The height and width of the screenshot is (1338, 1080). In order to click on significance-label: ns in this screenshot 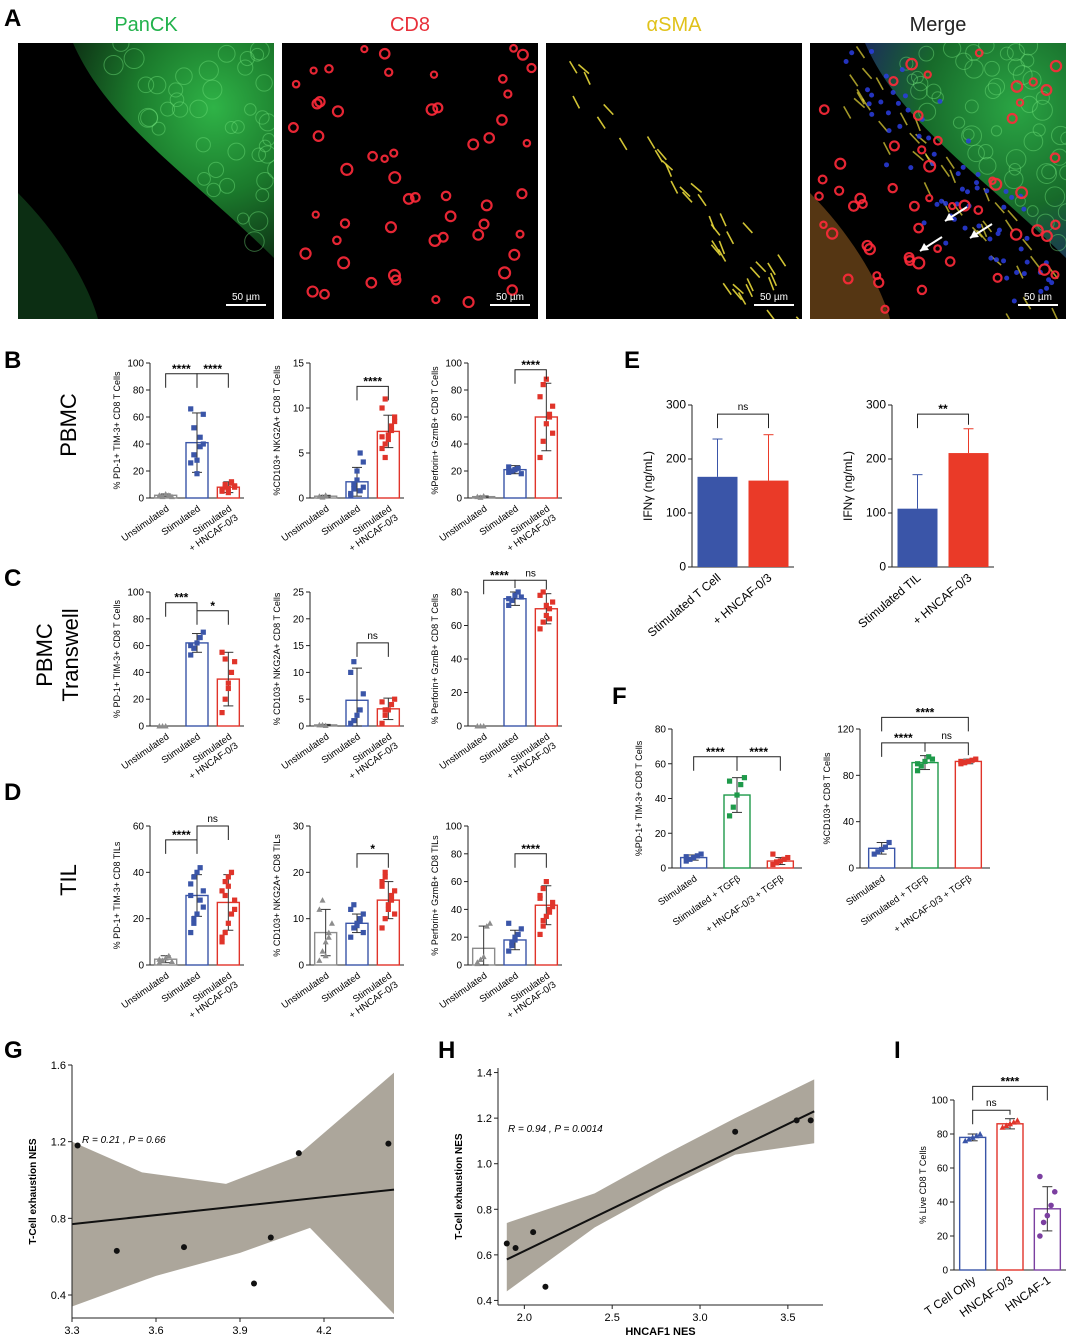, I will do `click(212, 819)`.